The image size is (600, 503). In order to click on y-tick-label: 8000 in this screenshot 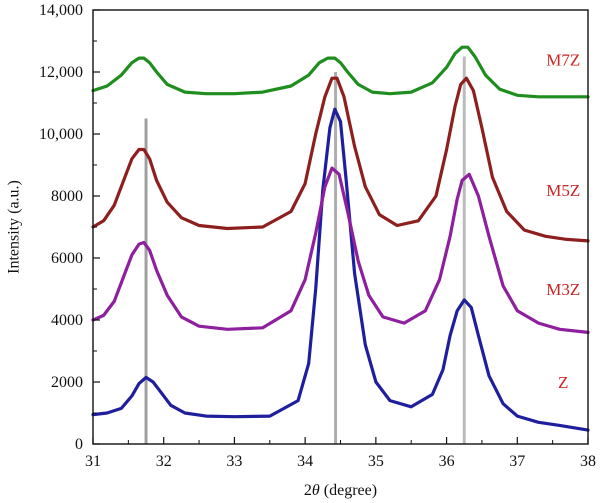, I will do `click(67, 196)`.